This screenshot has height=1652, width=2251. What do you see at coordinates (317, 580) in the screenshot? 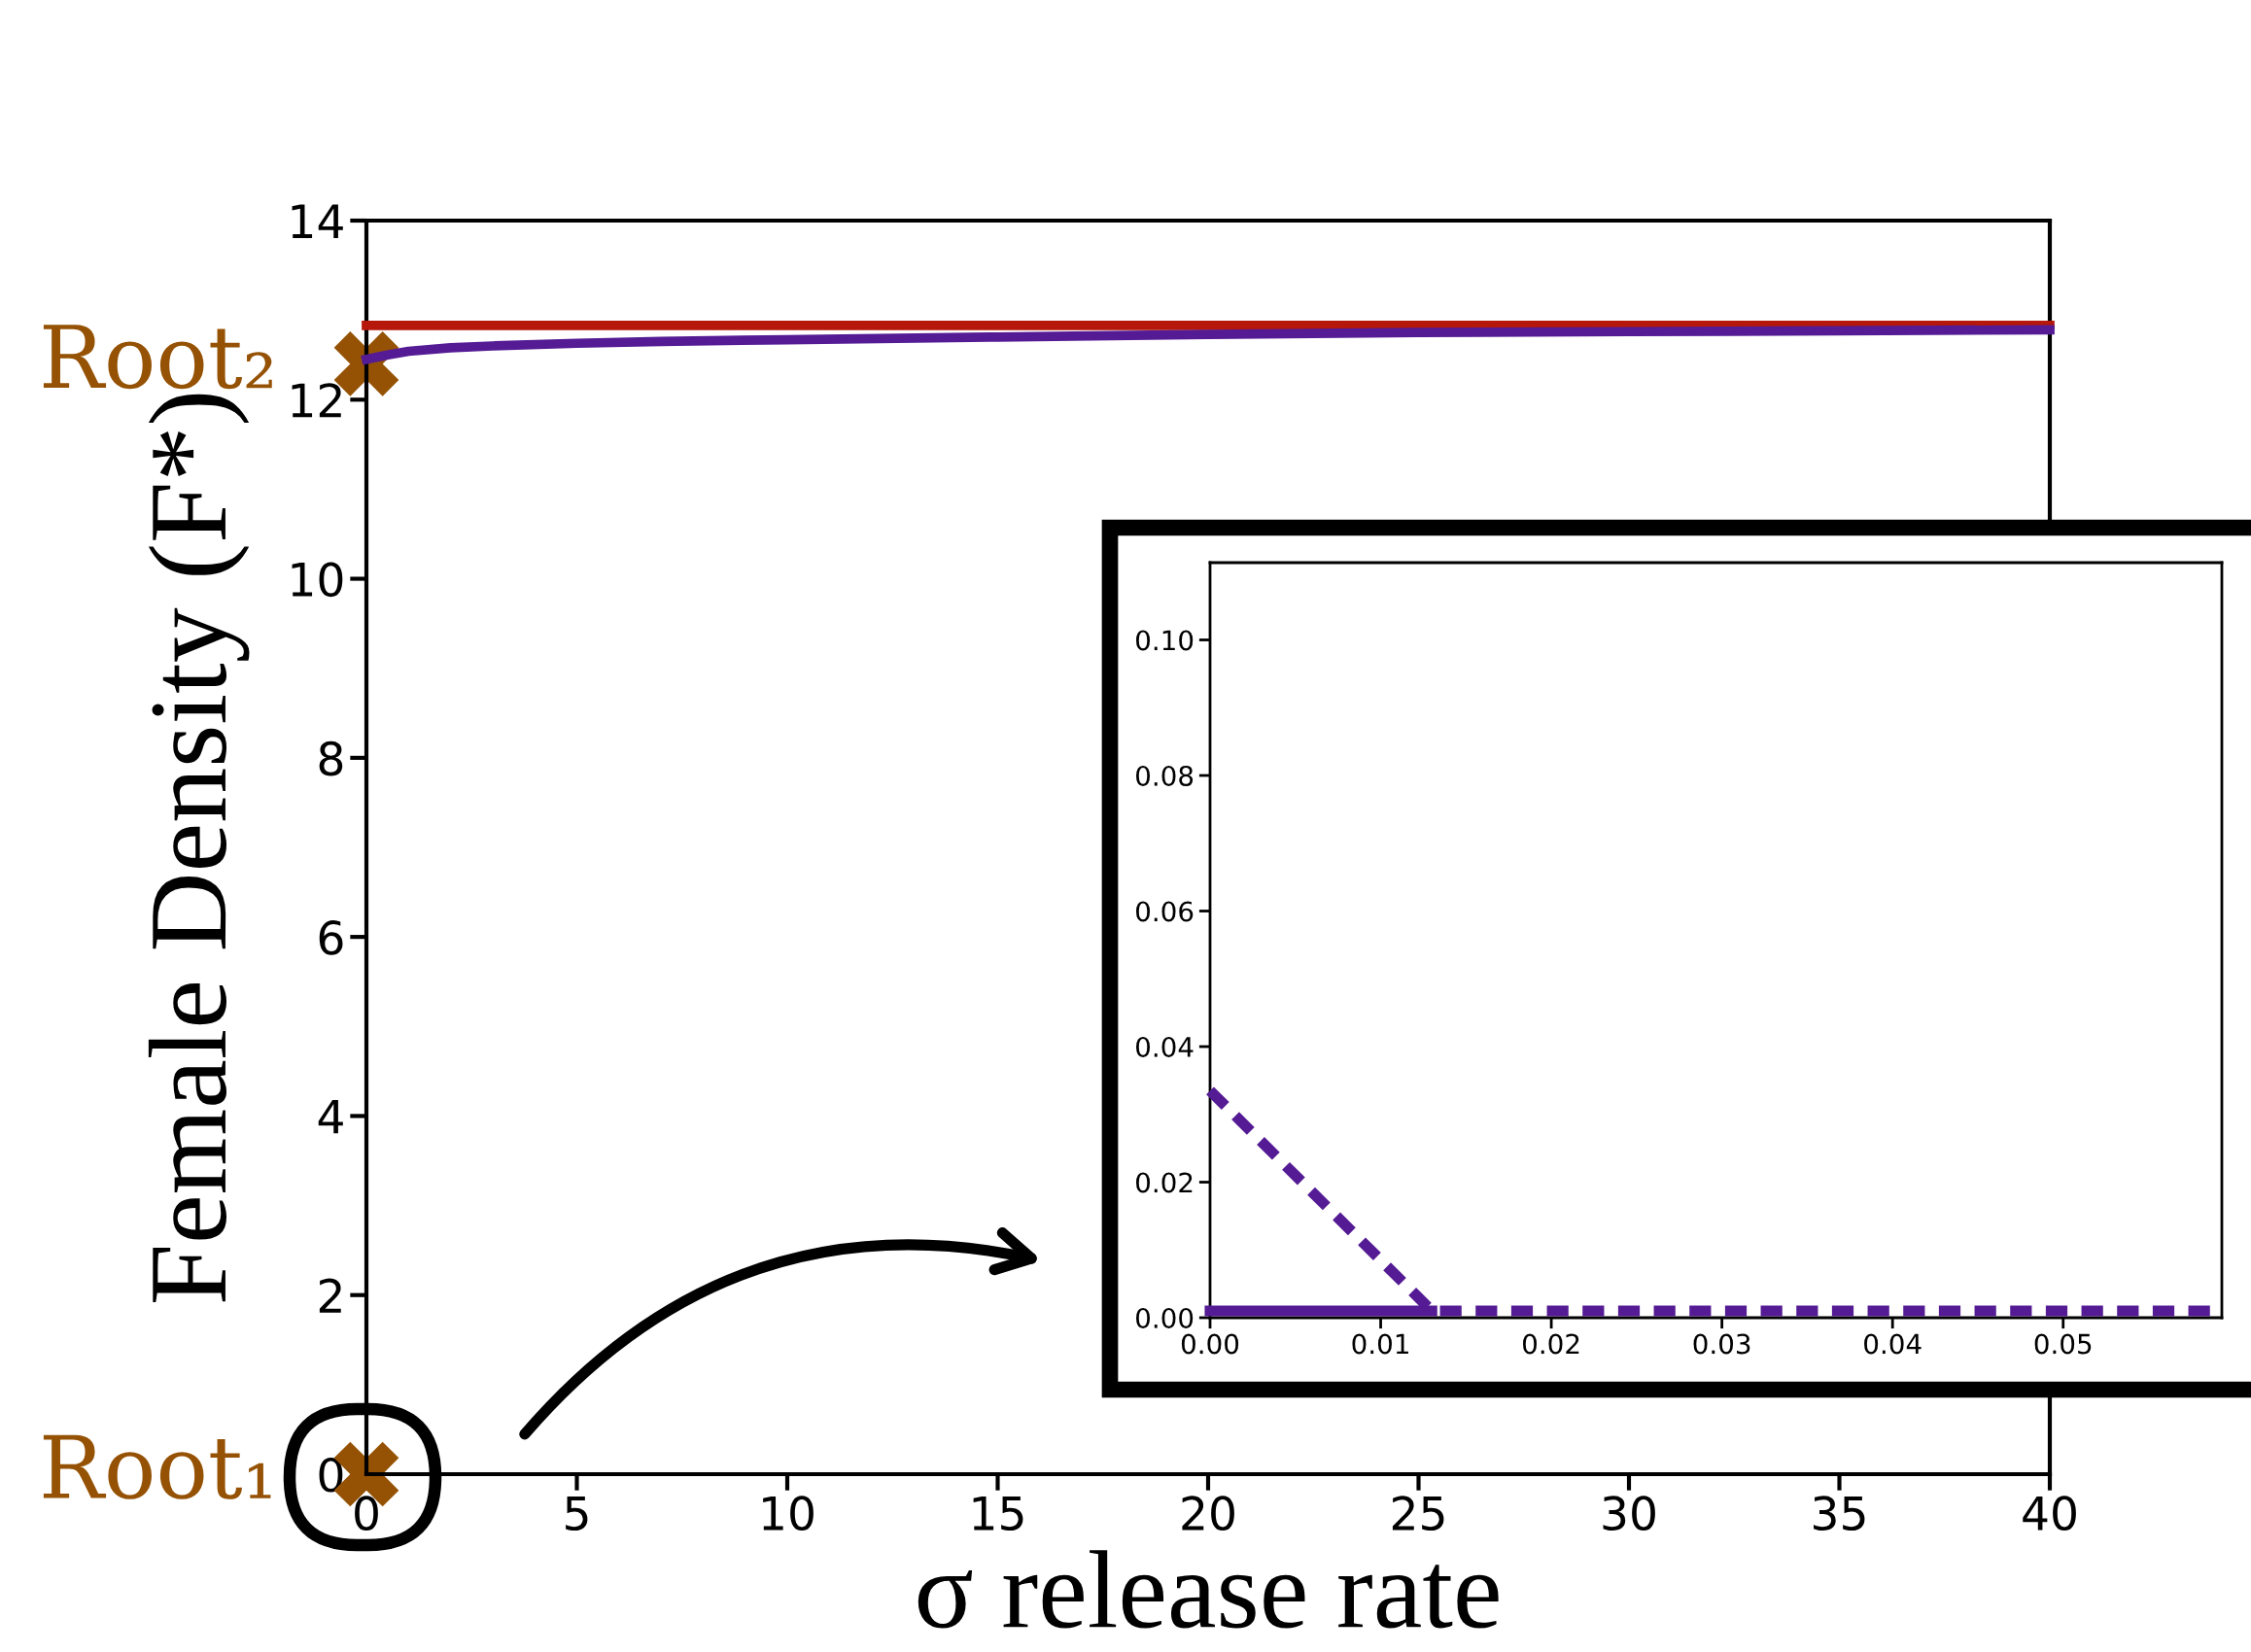
I see `y-tick-label: 10` at bounding box center [317, 580].